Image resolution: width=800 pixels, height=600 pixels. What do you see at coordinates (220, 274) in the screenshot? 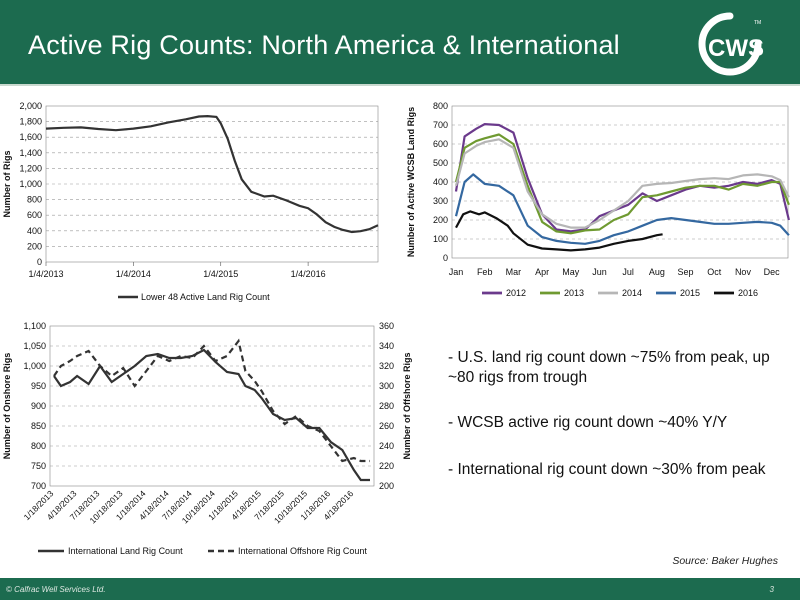
I see `x-tick-label: 1/4/2015` at bounding box center [220, 274].